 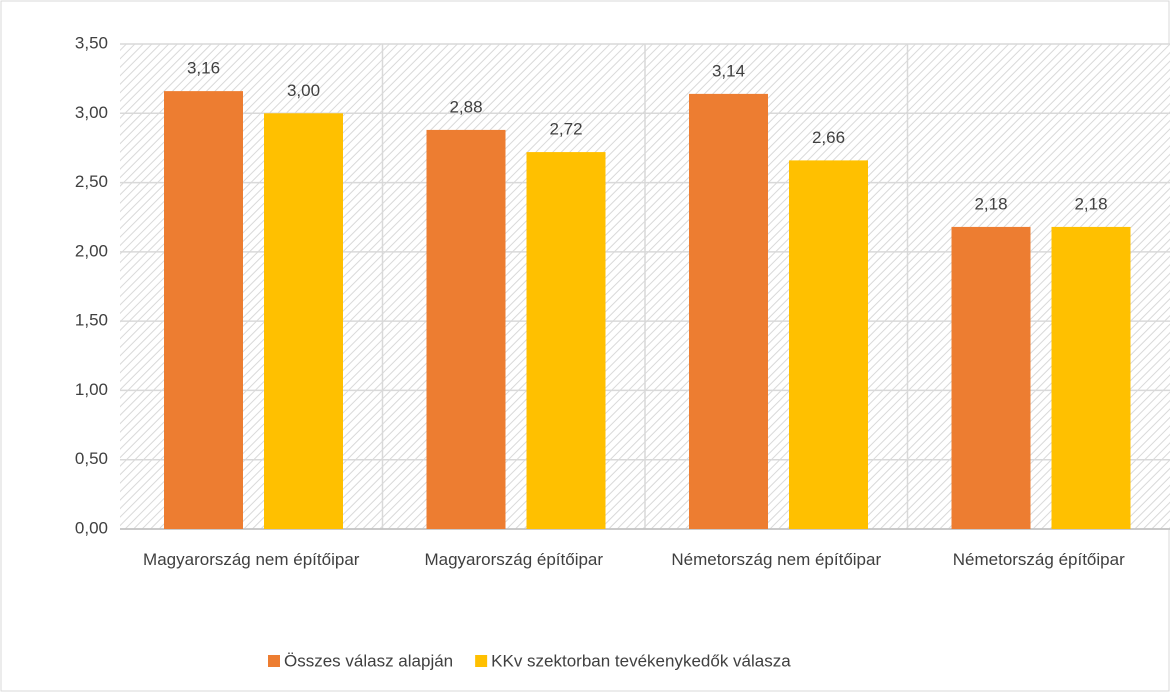 I want to click on data-label: 2,72, so click(x=565, y=129).